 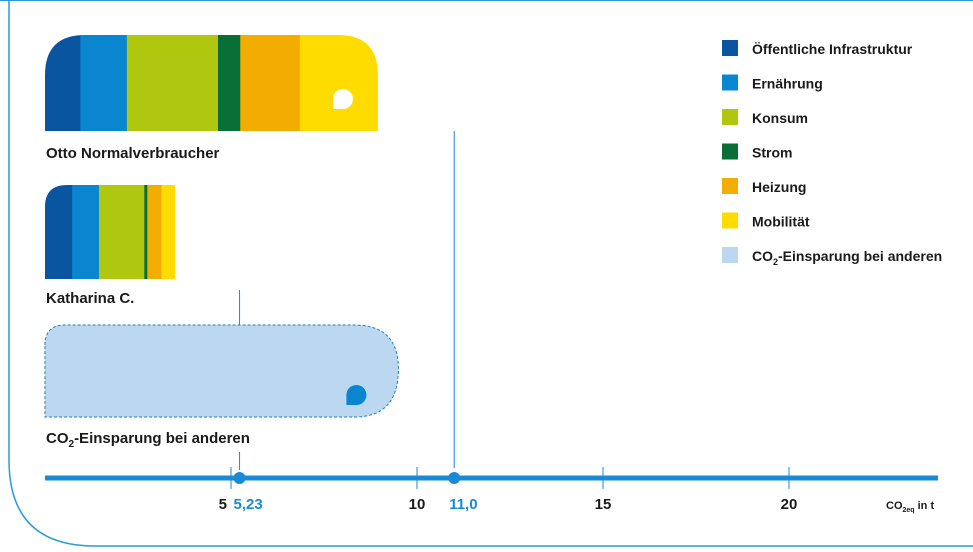 I want to click on legend-label-5: Mobilität, so click(x=781, y=222).